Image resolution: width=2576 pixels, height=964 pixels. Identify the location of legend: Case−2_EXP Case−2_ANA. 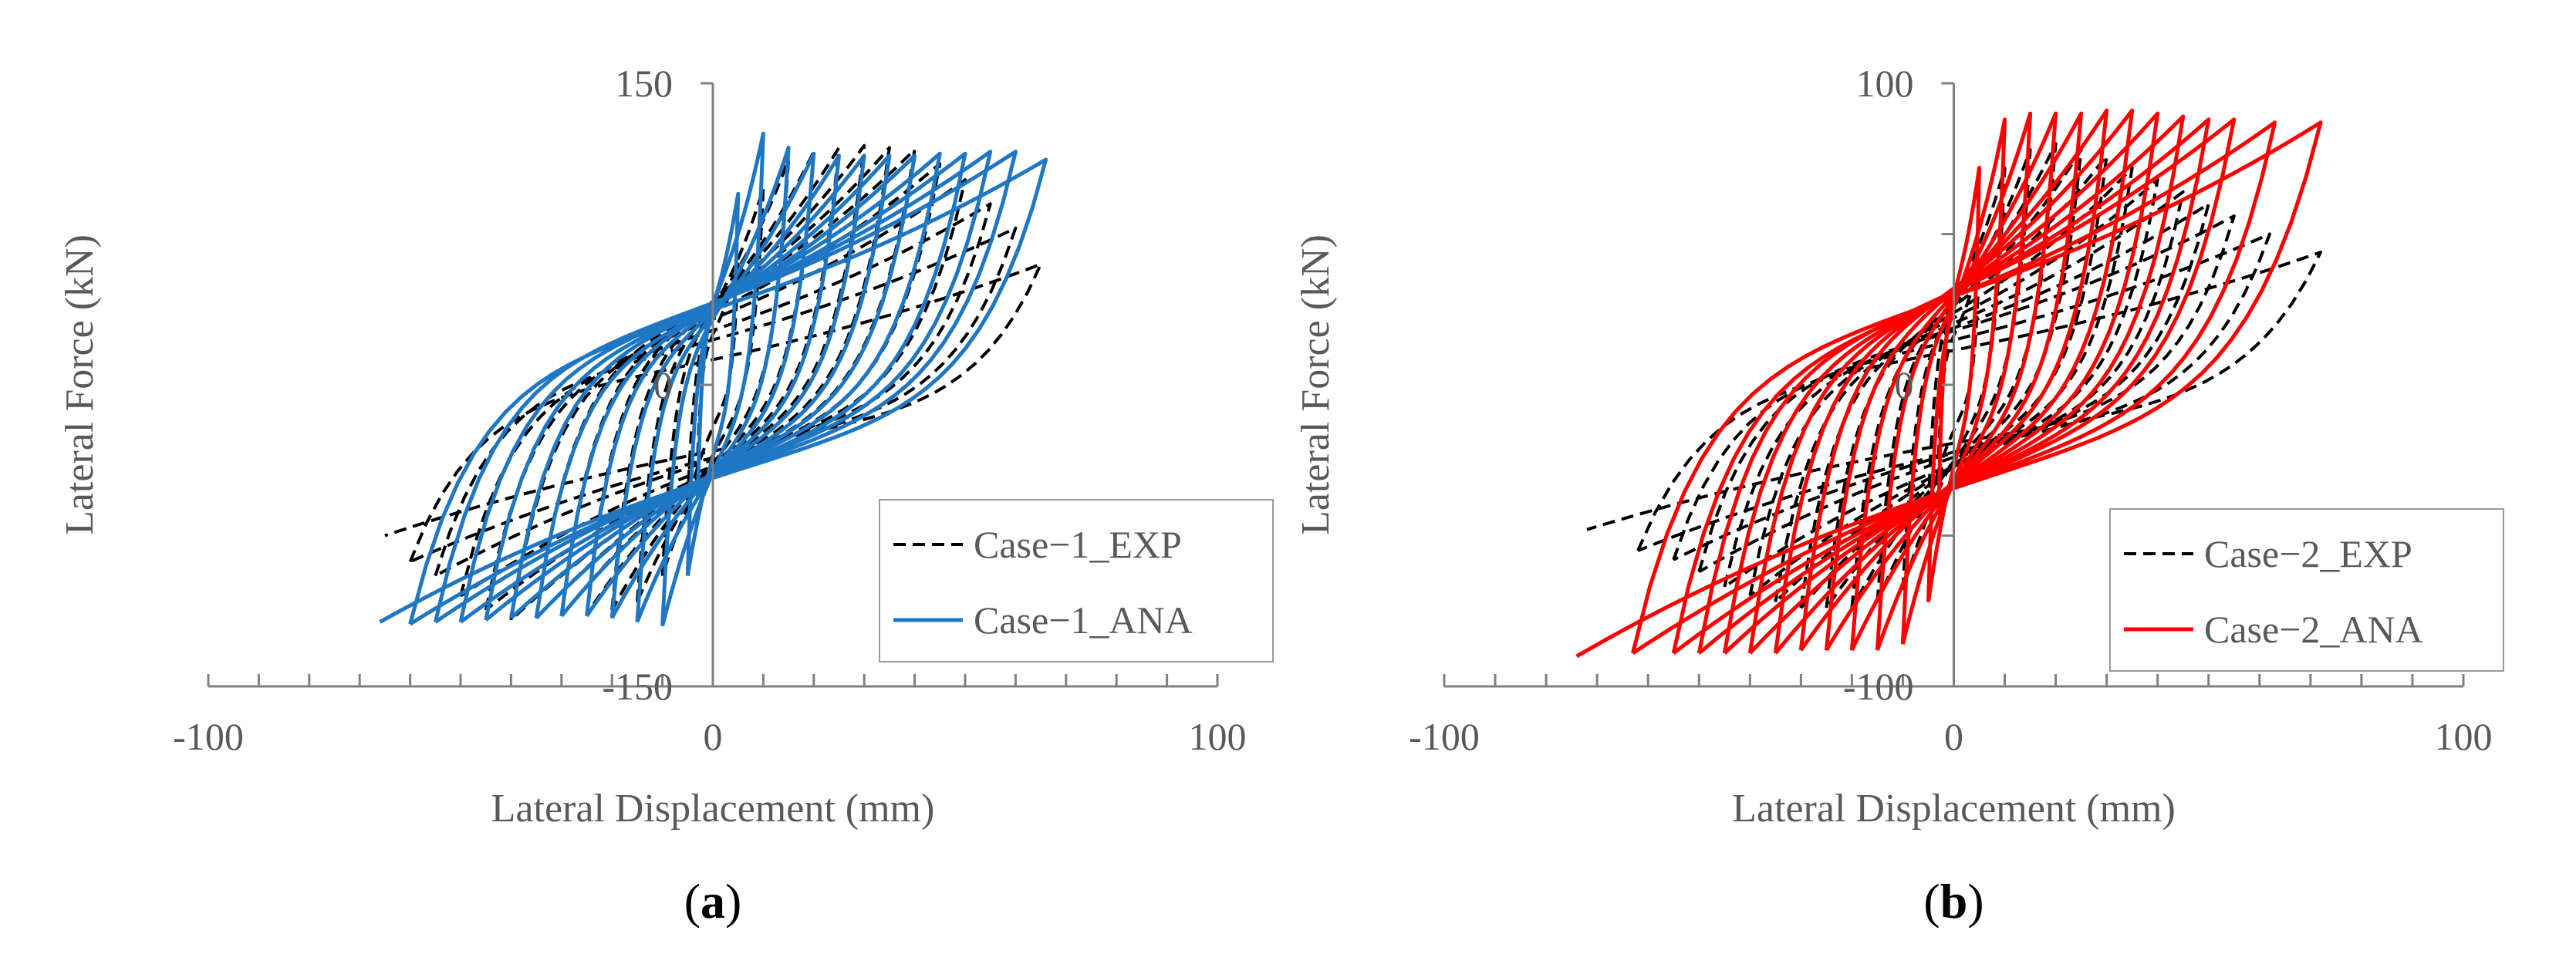
(2306, 590).